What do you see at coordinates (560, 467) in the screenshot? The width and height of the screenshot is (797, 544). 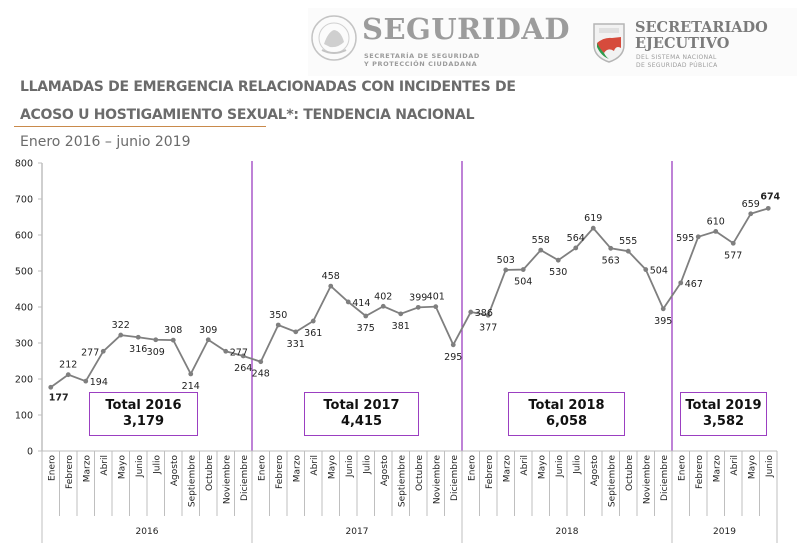 I see `x-month-label: Junio` at bounding box center [560, 467].